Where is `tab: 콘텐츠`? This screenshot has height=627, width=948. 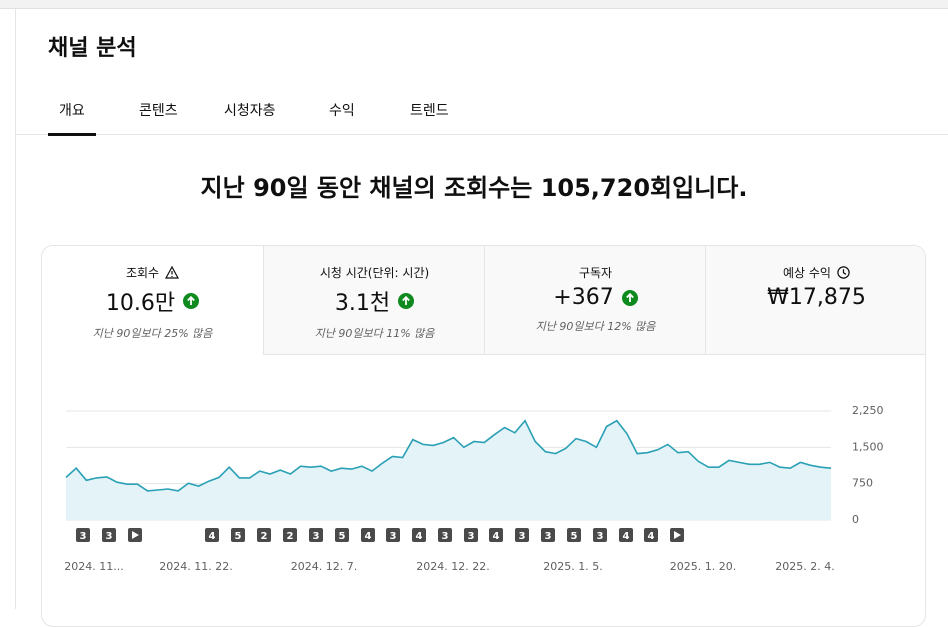
tab: 콘텐츠 is located at coordinates (158, 111).